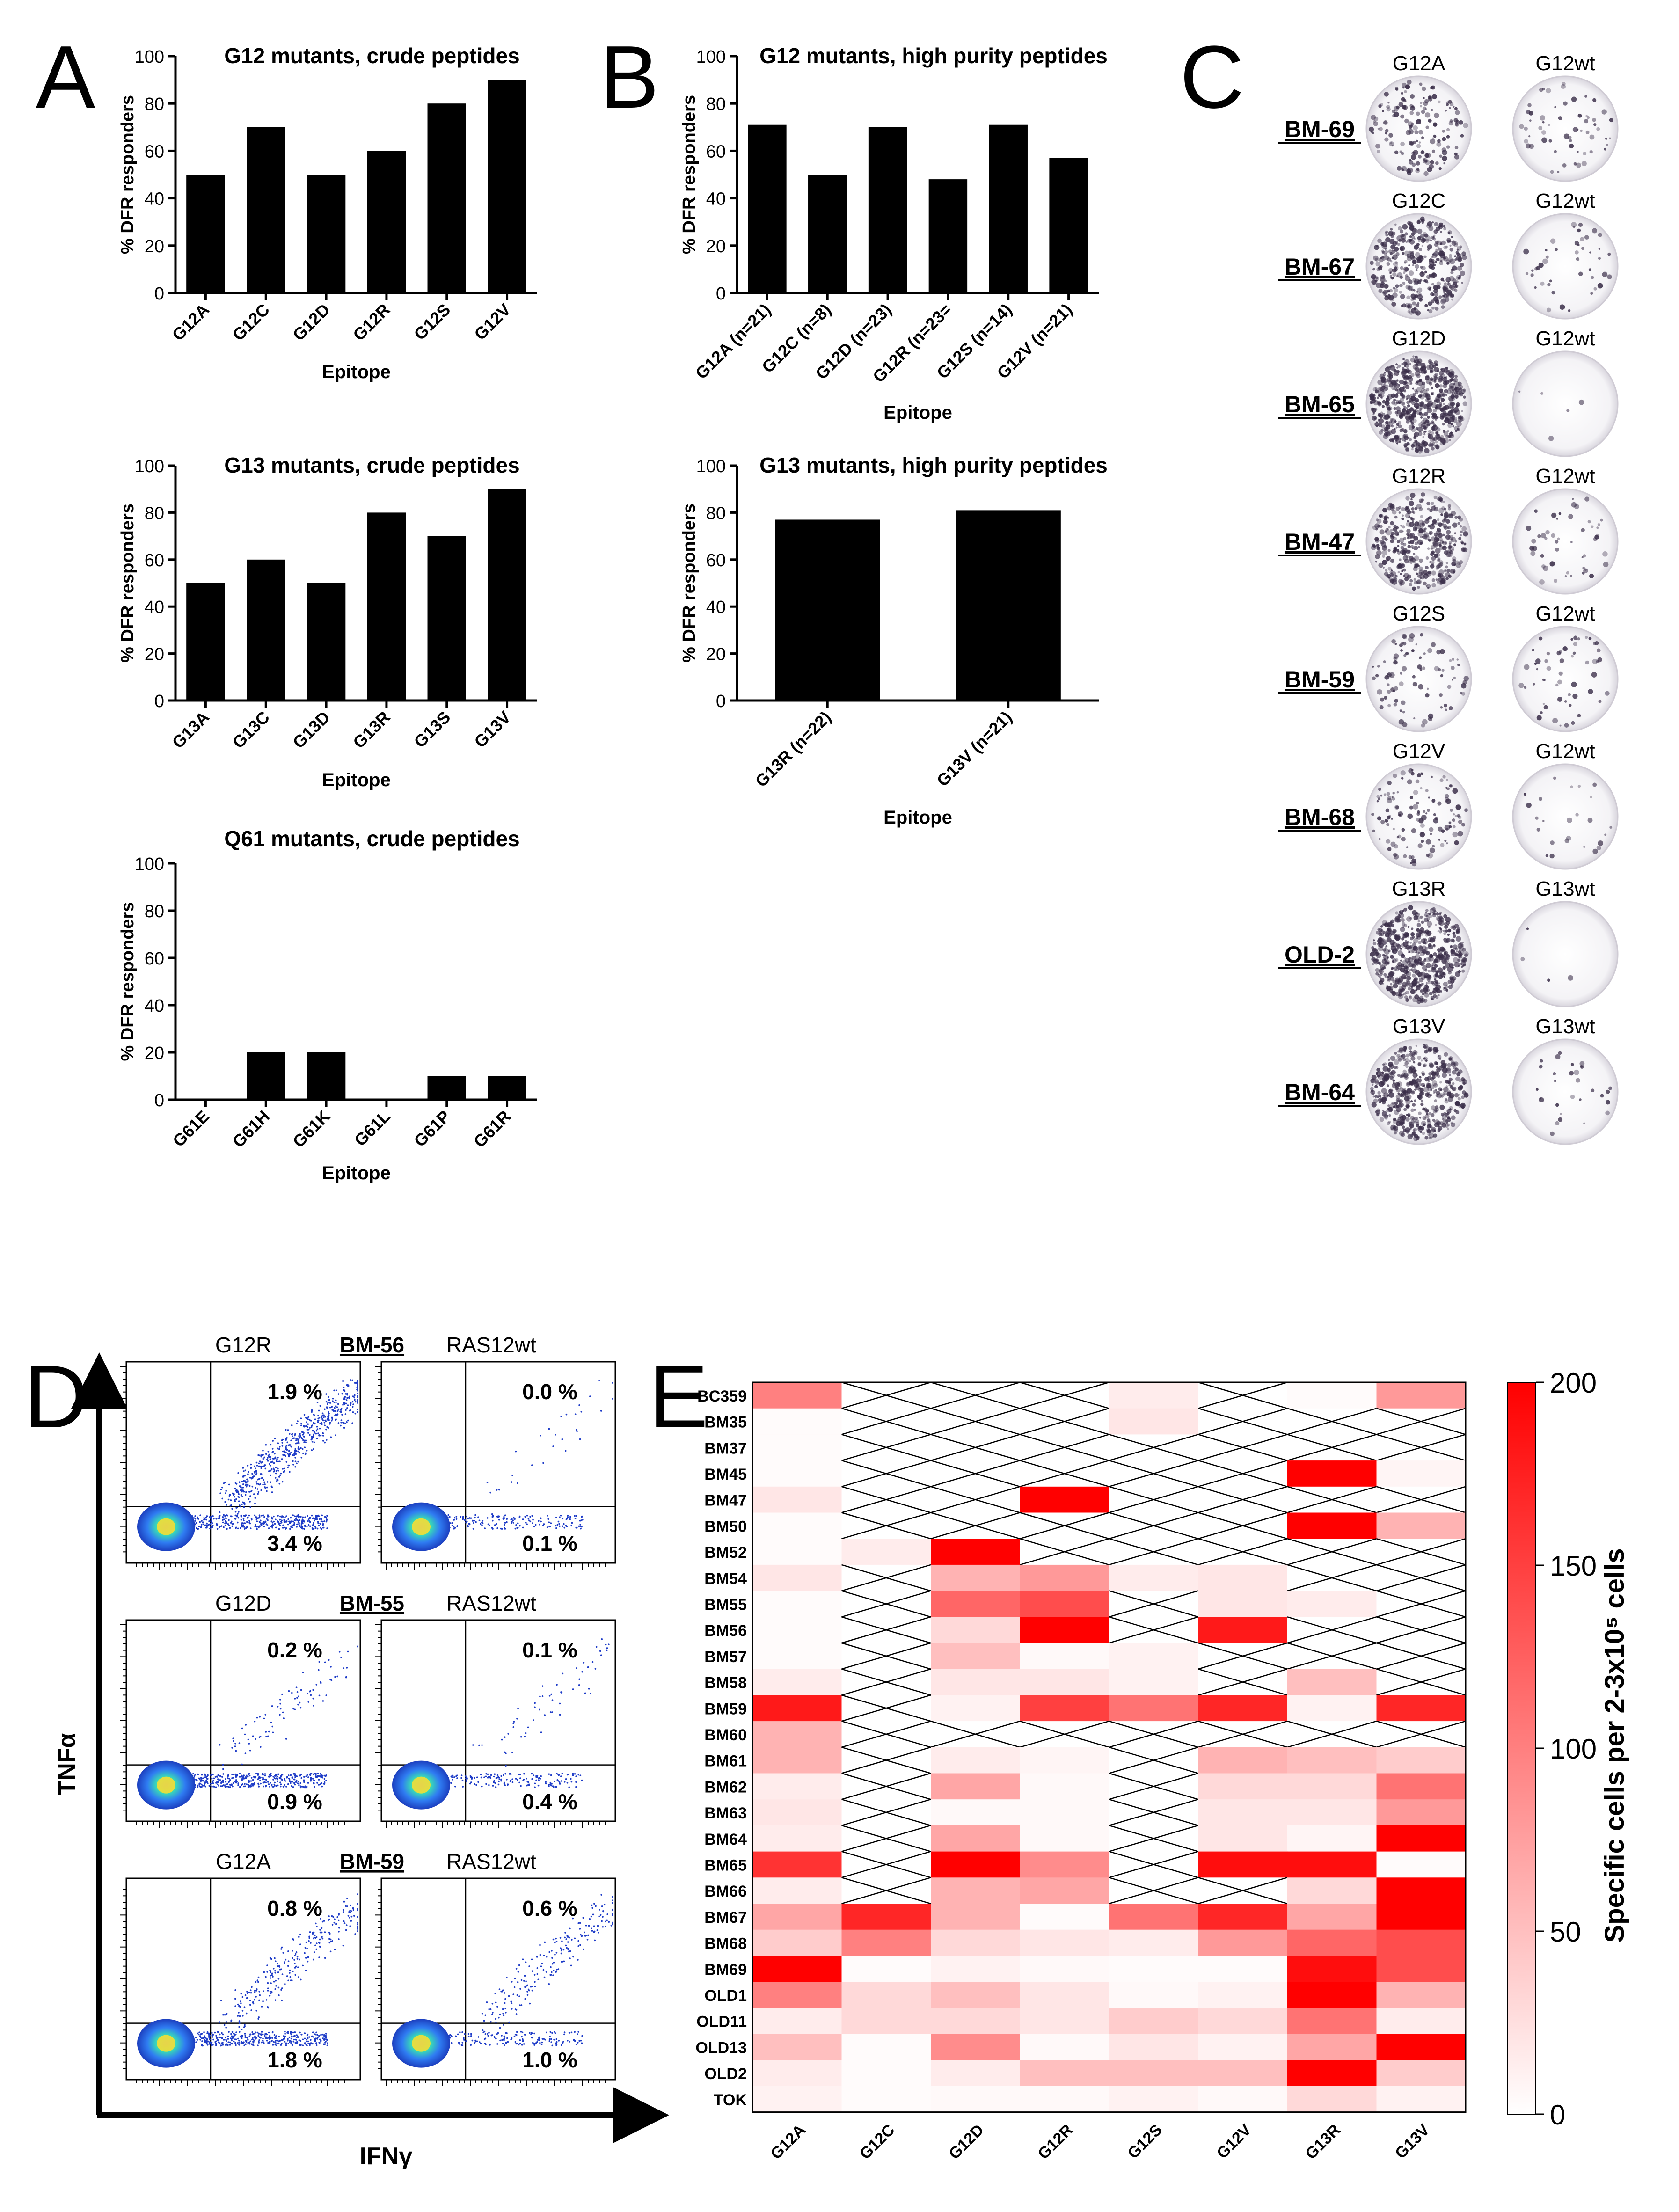 This screenshot has height=2212, width=1679. Describe the element at coordinates (934, 56) in the screenshot. I see `chart-title: G12 mutants, high purity peptides` at that location.